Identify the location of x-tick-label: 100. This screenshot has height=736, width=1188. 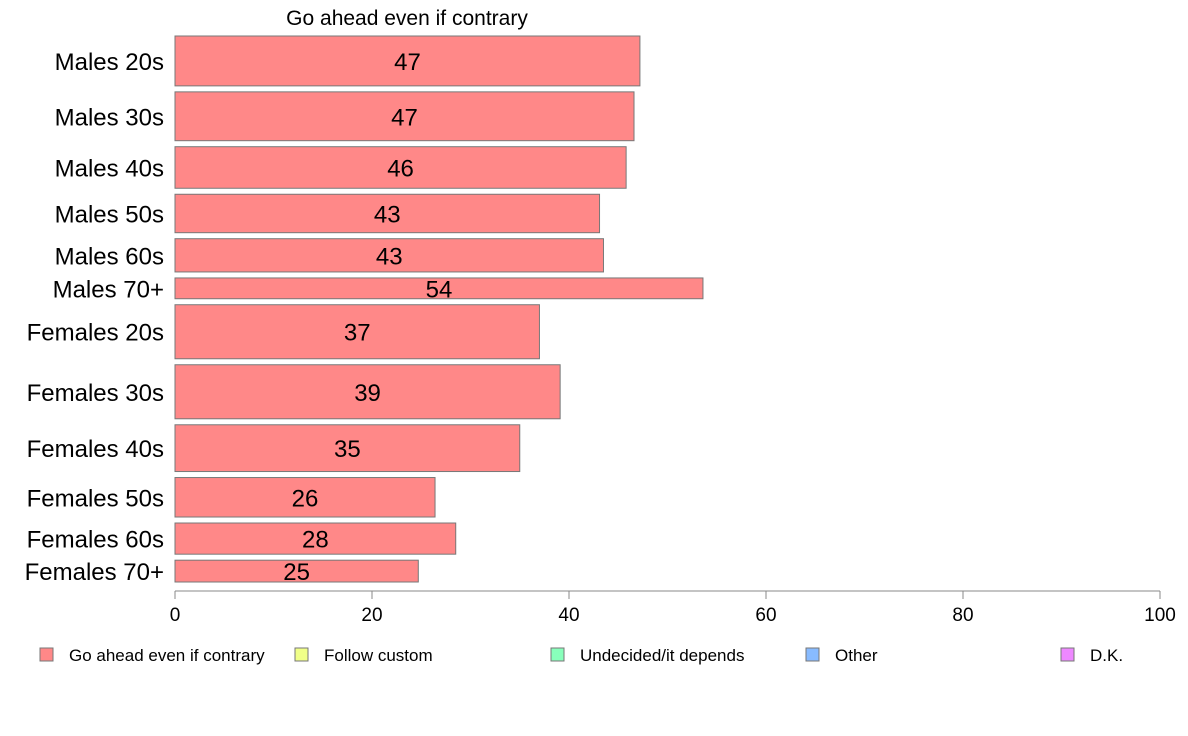
(1160, 615).